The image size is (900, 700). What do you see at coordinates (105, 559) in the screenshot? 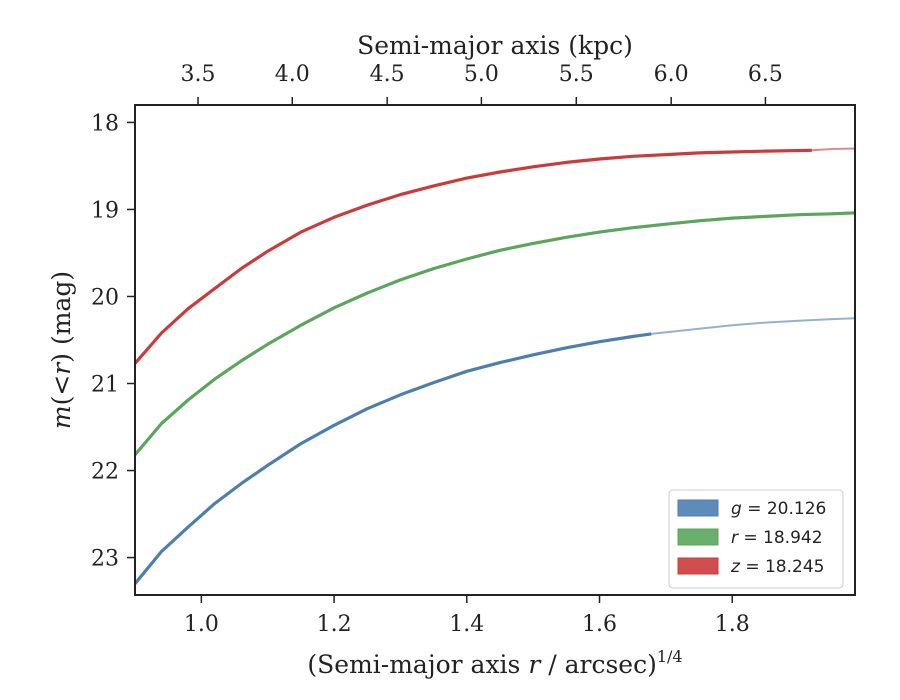
I see `y-tick-label: 23` at bounding box center [105, 559].